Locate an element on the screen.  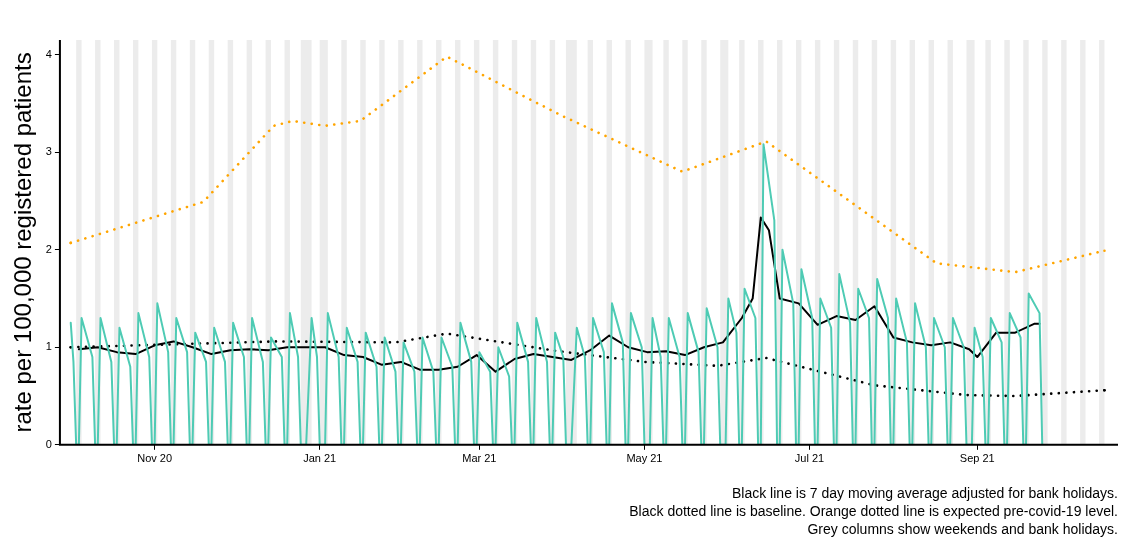
y-tick-label: 2 is located at coordinates (48, 248).